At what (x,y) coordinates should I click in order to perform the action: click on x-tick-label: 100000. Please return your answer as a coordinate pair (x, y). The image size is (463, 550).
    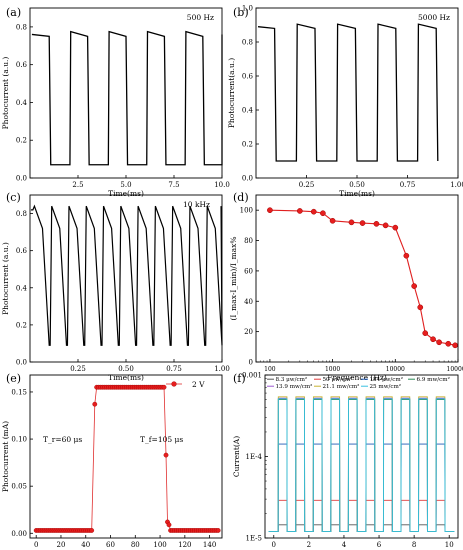
    Looking at the image, I should click on (455, 369).